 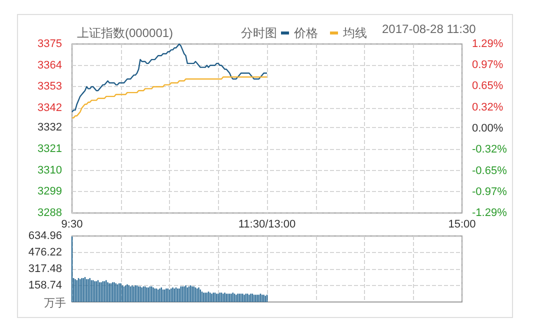 I want to click on x-tick-label: 9:30, so click(x=72, y=224).